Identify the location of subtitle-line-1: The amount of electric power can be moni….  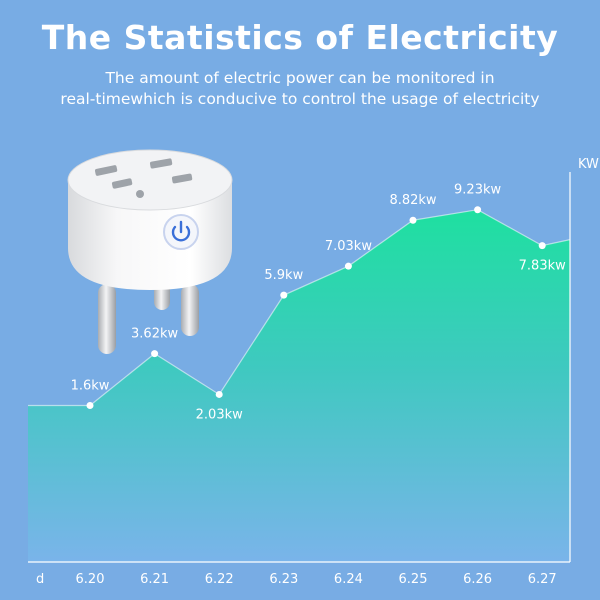
(300, 78).